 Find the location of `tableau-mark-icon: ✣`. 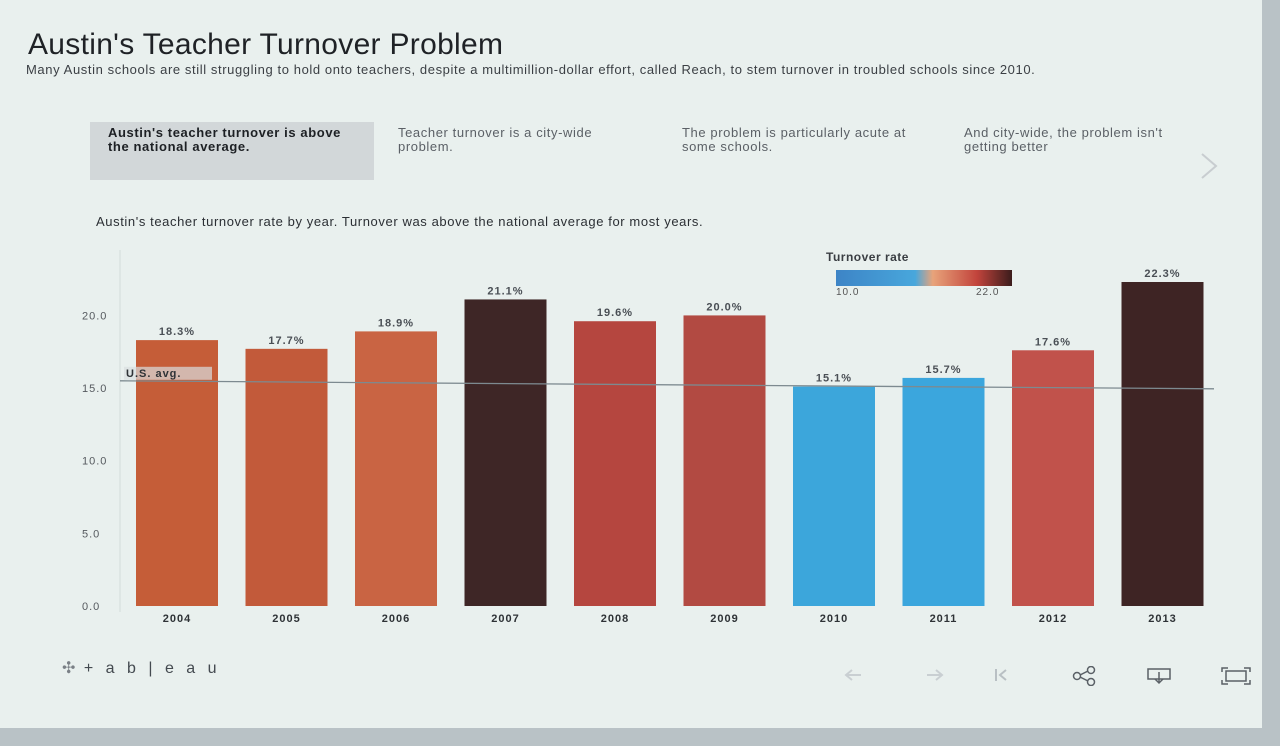

tableau-mark-icon: ✣ is located at coordinates (69, 668).